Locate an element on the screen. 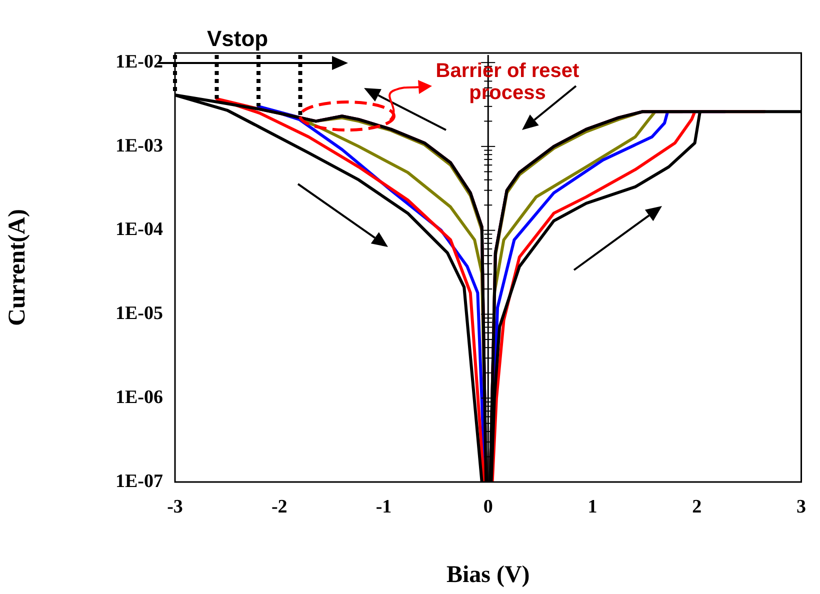  x-tick-label: -3 is located at coordinates (175, 507).